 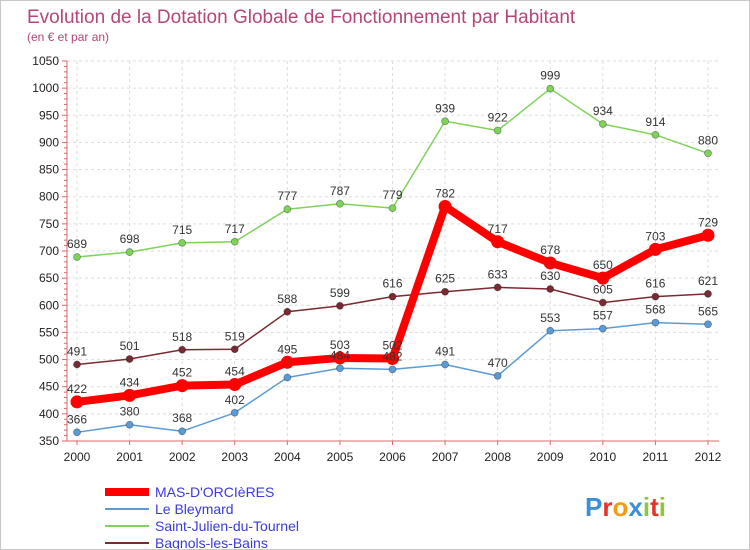 I want to click on data-label: 366, so click(x=77, y=419).